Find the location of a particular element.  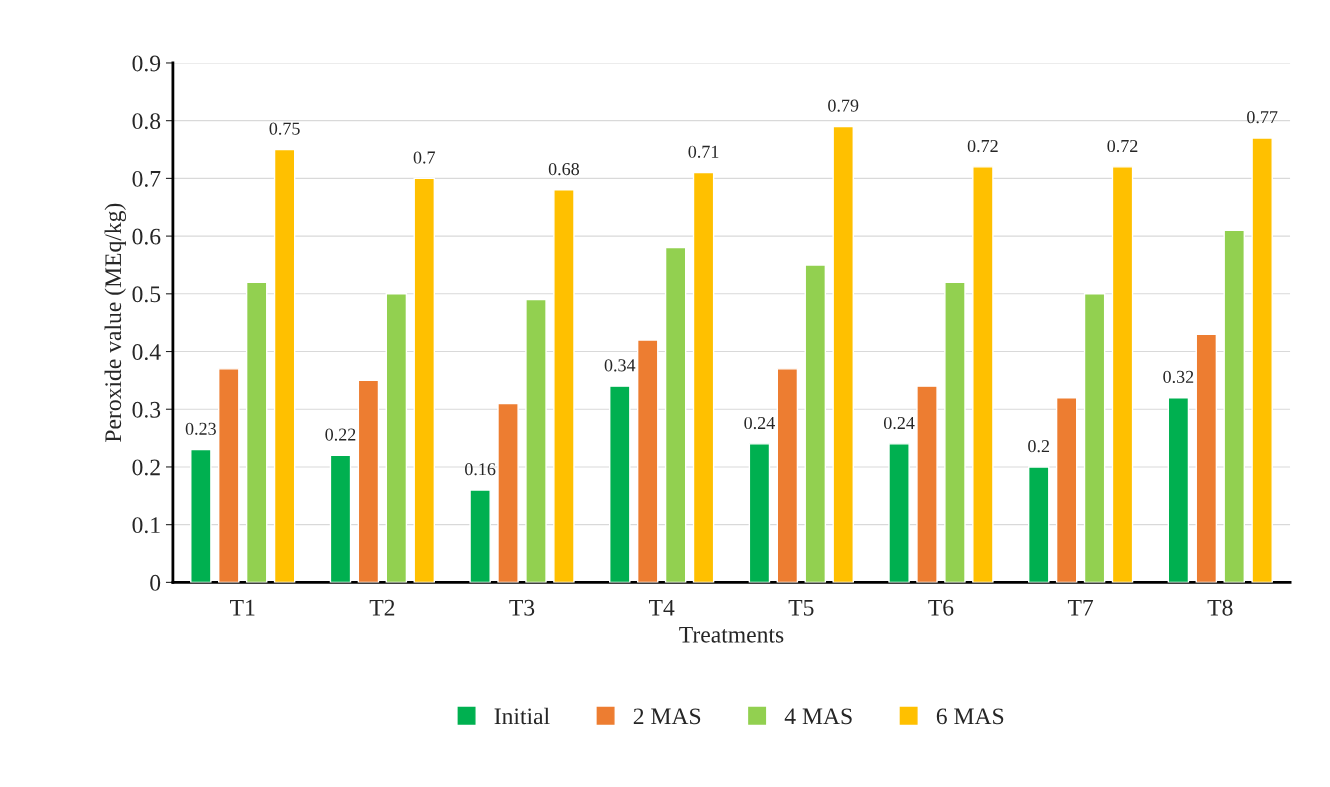

data-label: 0.23 is located at coordinates (200, 428).